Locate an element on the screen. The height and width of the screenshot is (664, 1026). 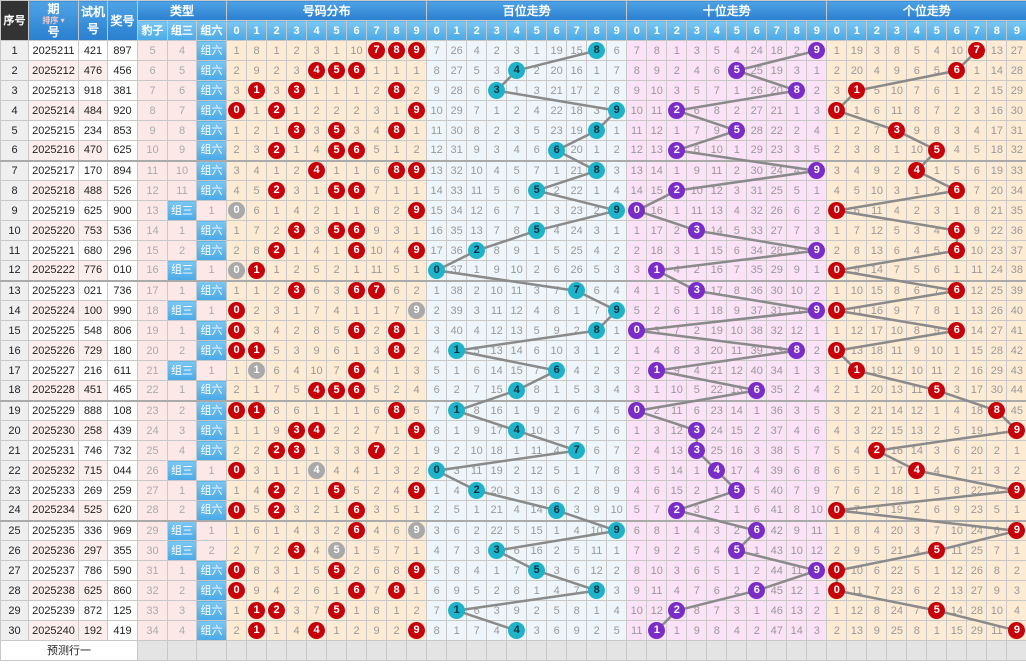
ge-cell: 13 is located at coordinates (977, 310).